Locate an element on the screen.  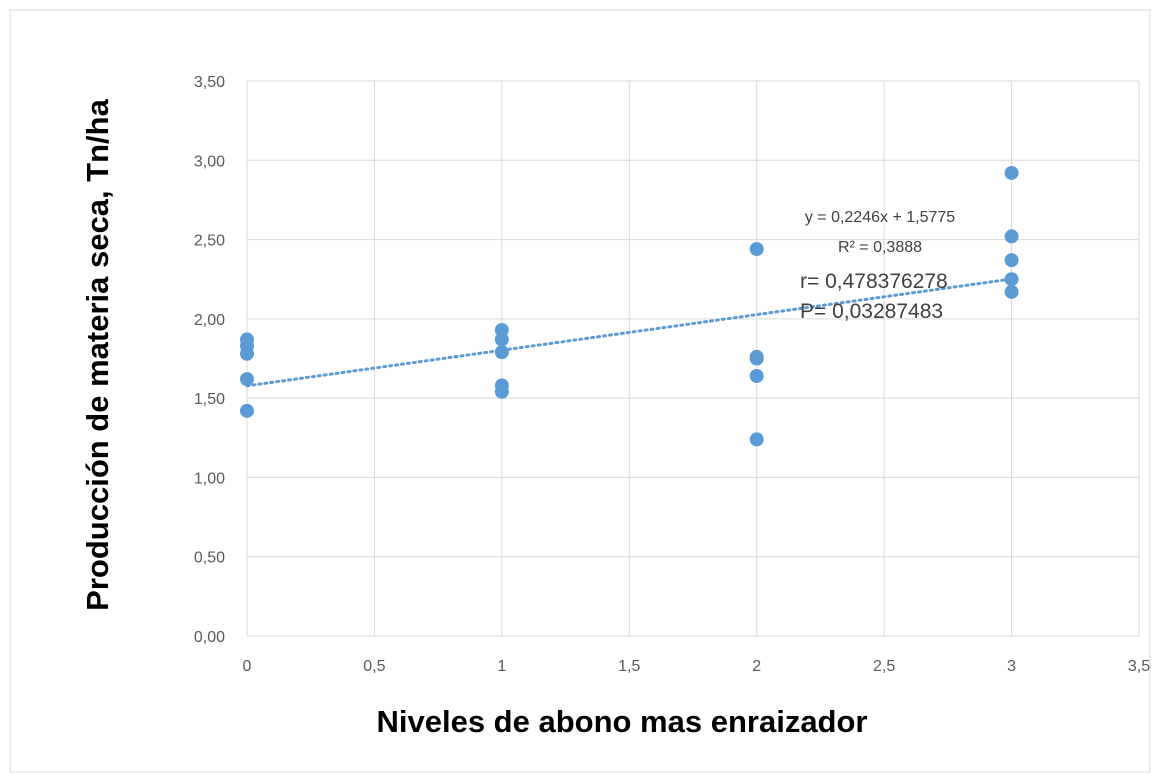
y-tick-label: 3,50 is located at coordinates (209, 82).